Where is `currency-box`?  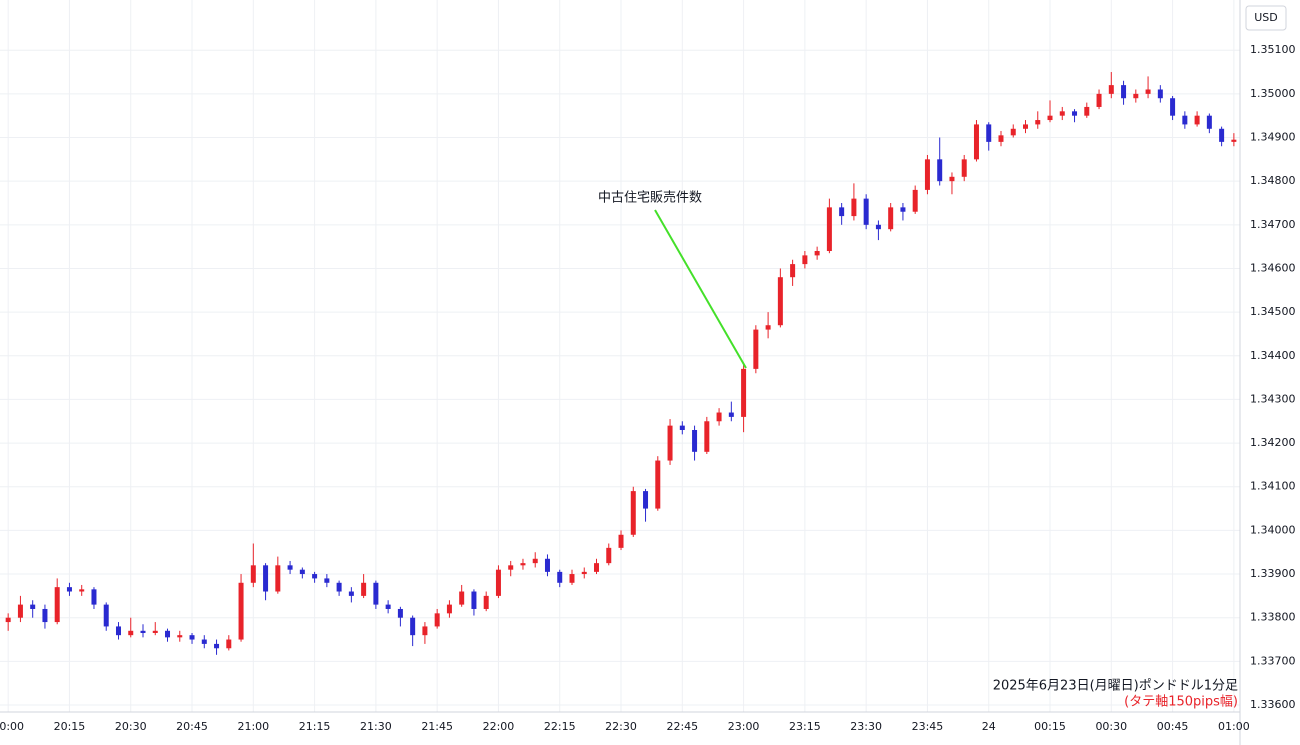
currency-box is located at coordinates (1266, 18).